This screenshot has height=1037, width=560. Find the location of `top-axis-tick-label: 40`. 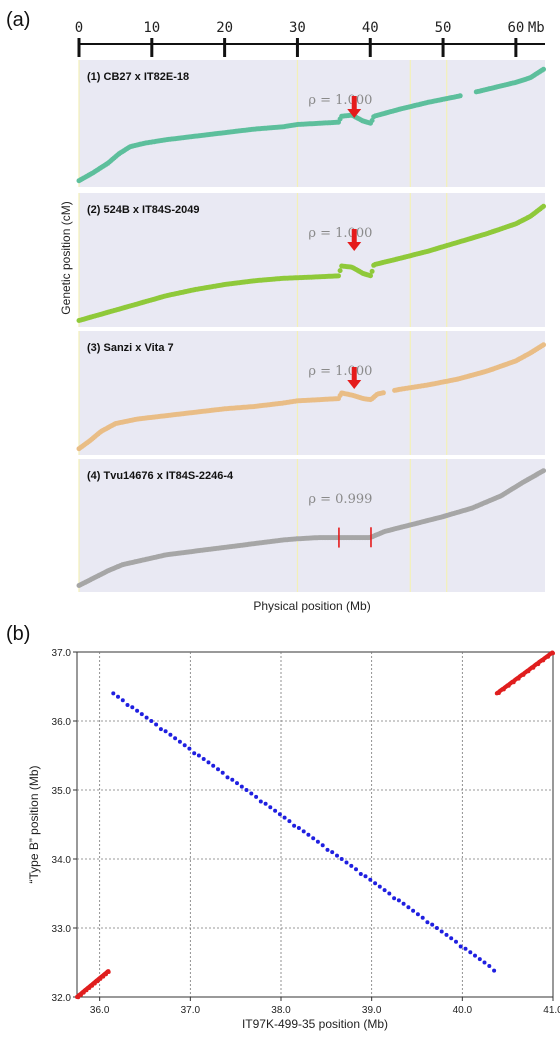

top-axis-tick-label: 40 is located at coordinates (370, 28).